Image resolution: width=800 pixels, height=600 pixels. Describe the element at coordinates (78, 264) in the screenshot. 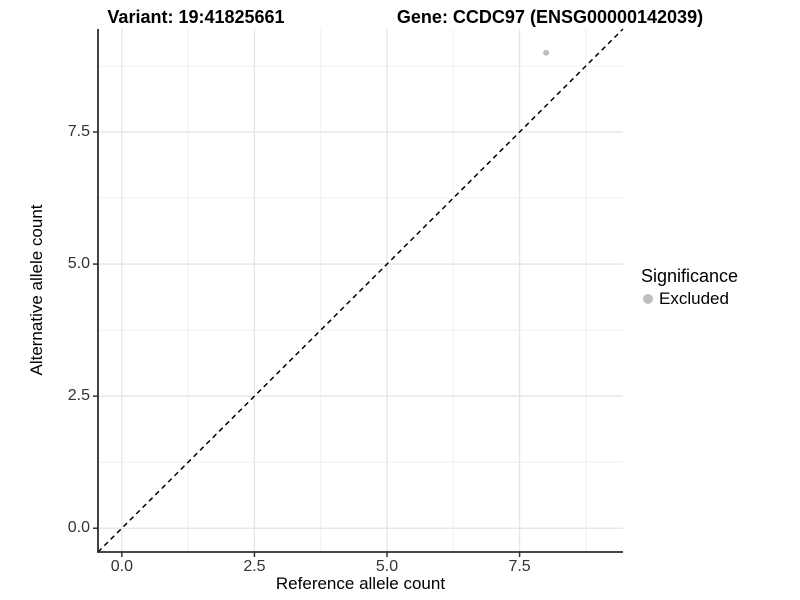

I see `y-tick-label: 5.0` at that location.